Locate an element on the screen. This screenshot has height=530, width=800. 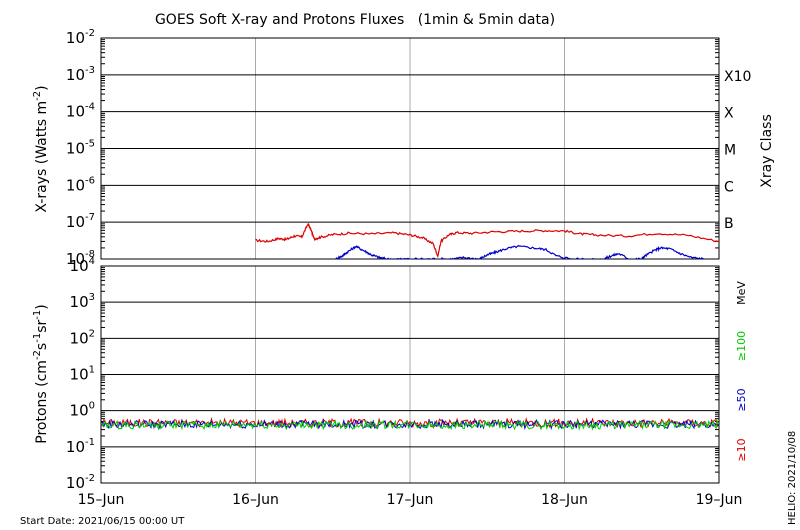
proton-y-axis-title: Protons (cm-2s-1sr-1) is located at coordinates (41, 373).